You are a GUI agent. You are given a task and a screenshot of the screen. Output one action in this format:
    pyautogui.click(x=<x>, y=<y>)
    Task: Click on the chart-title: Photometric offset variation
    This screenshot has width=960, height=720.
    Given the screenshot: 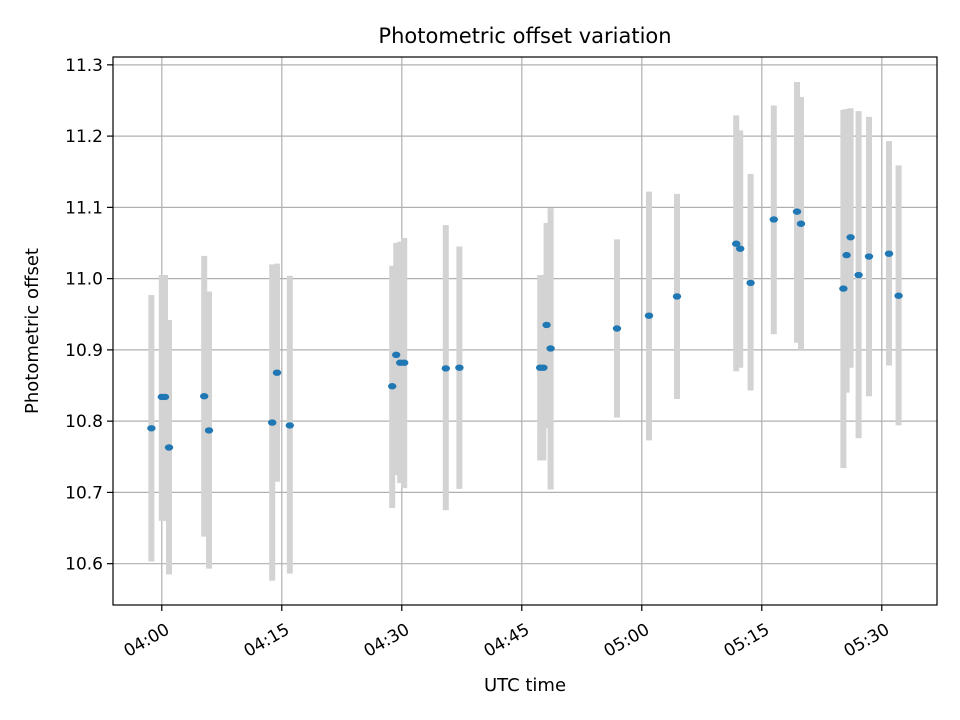 What is the action you would take?
    pyautogui.click(x=524, y=36)
    